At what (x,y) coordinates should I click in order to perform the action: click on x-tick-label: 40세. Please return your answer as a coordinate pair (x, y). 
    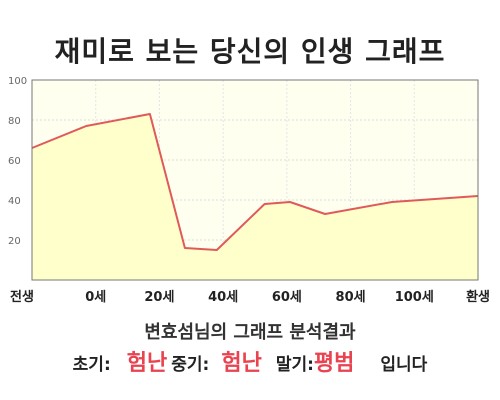
    Looking at the image, I should click on (223, 297).